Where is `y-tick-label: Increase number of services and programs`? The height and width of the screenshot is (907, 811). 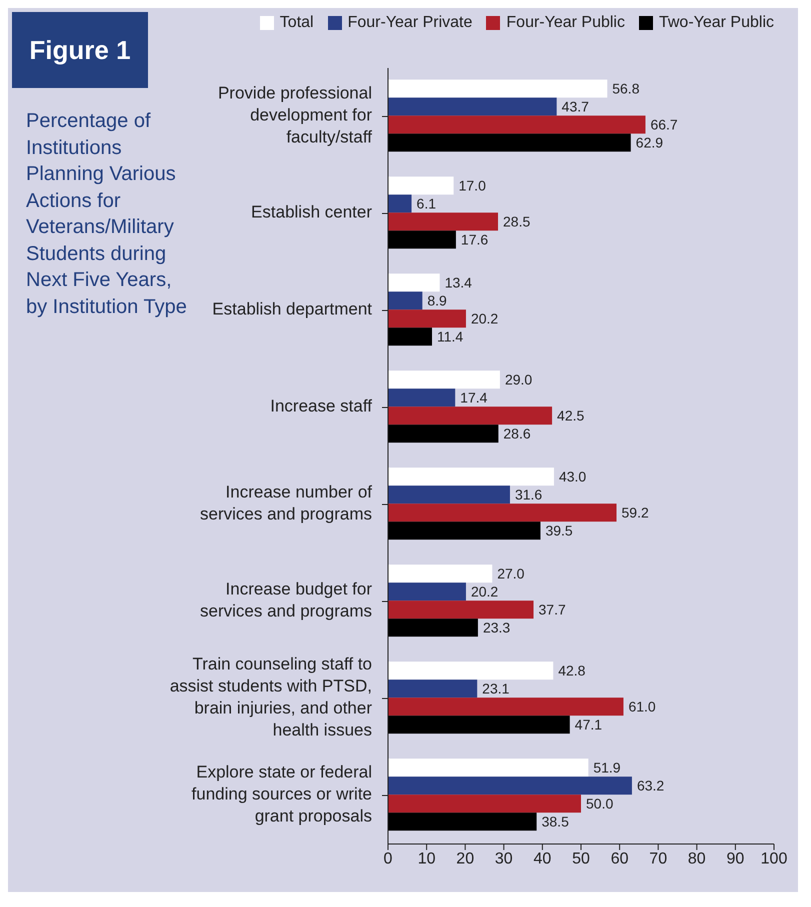 y-tick-label: Increase number of services and programs is located at coordinates (286, 503).